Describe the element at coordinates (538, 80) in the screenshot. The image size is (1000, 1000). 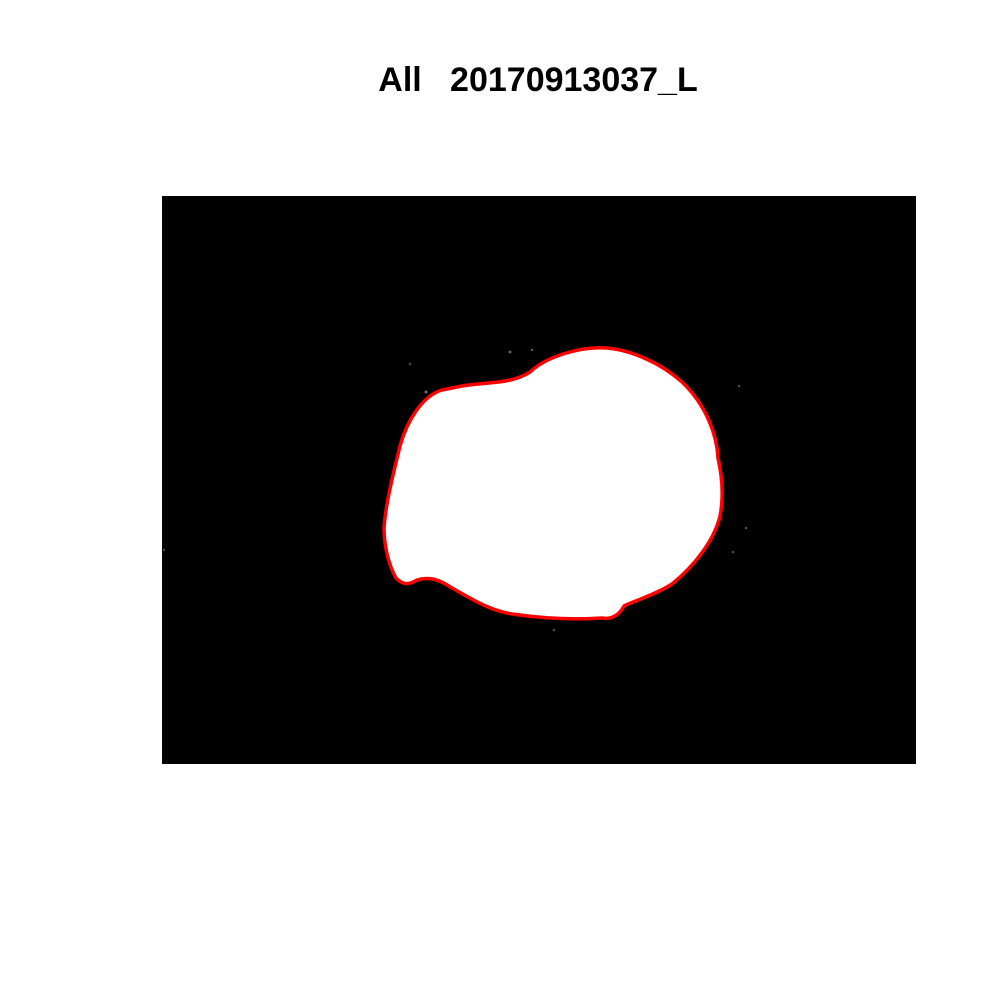
I see `plot-title: All 20170913037_L` at that location.